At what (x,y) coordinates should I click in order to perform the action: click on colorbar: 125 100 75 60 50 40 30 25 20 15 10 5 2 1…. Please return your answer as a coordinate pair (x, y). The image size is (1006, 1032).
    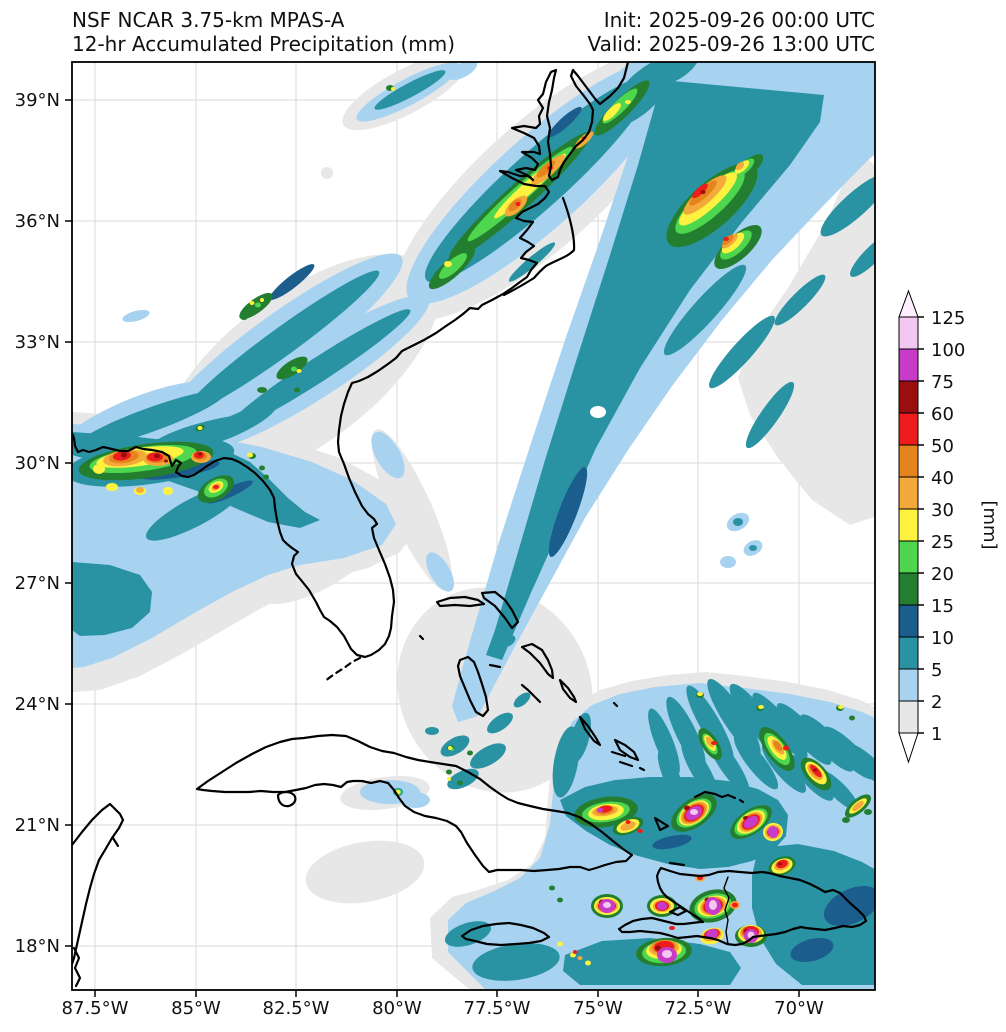
    Looking at the image, I should click on (949, 526).